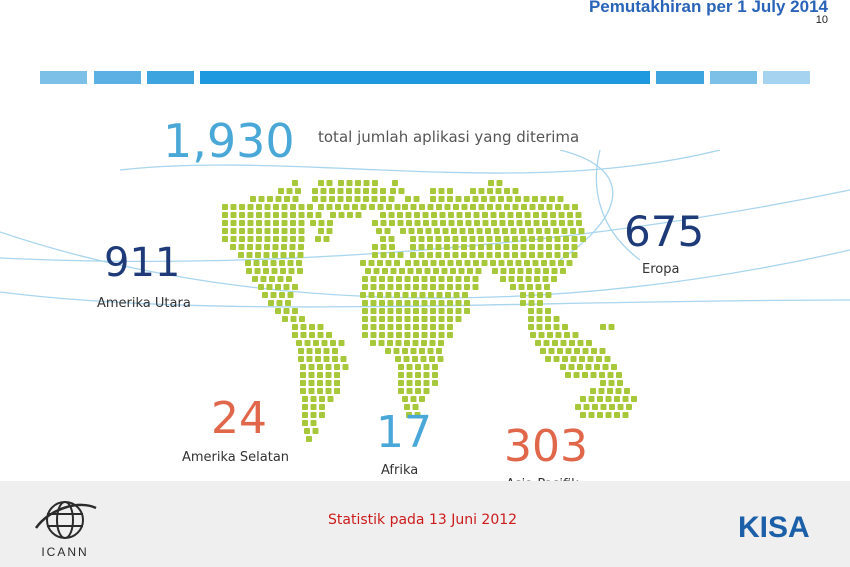 Image resolution: width=850 pixels, height=567 pixels. I want to click on kisa-logo-icon: KISA, so click(774, 525).